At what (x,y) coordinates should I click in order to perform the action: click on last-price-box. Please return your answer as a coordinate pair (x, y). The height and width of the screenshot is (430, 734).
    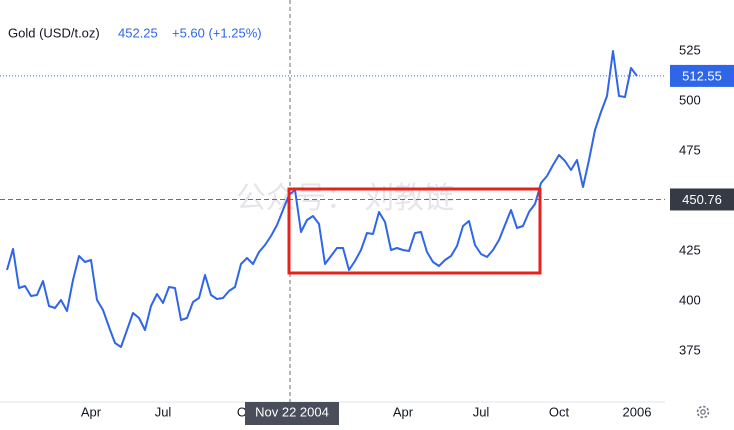
    Looking at the image, I should click on (702, 75).